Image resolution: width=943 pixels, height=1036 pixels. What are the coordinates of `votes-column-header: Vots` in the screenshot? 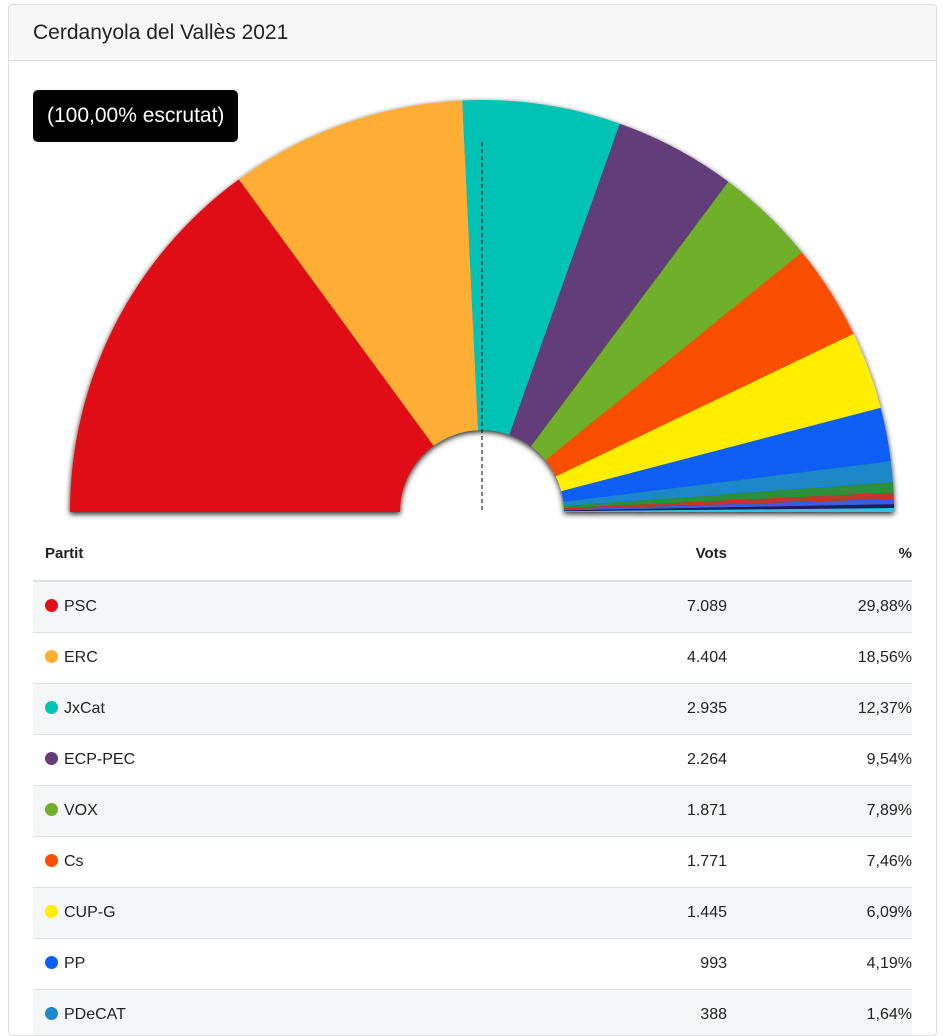 It's located at (667, 553).